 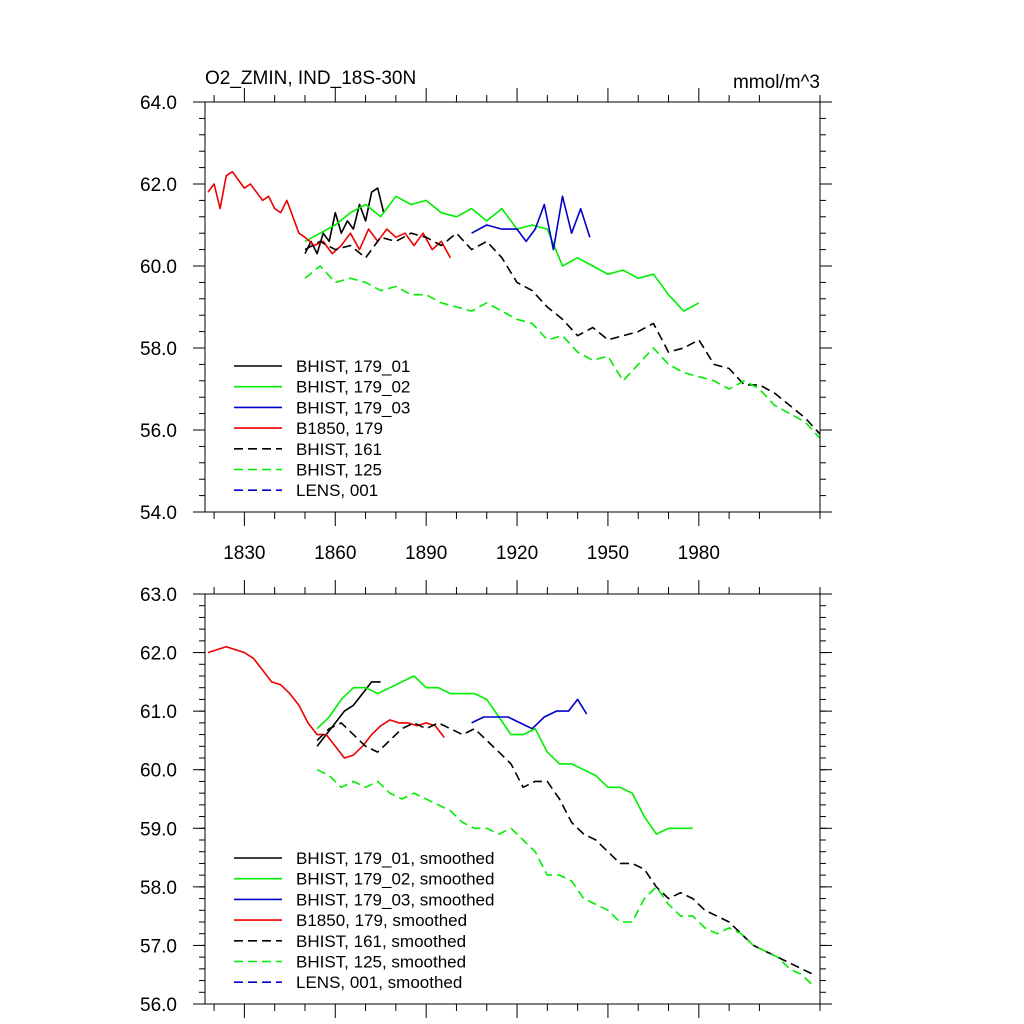 I want to click on legend-entry-2-2: BHIST, 179_02, smoothed, so click(x=395, y=879).